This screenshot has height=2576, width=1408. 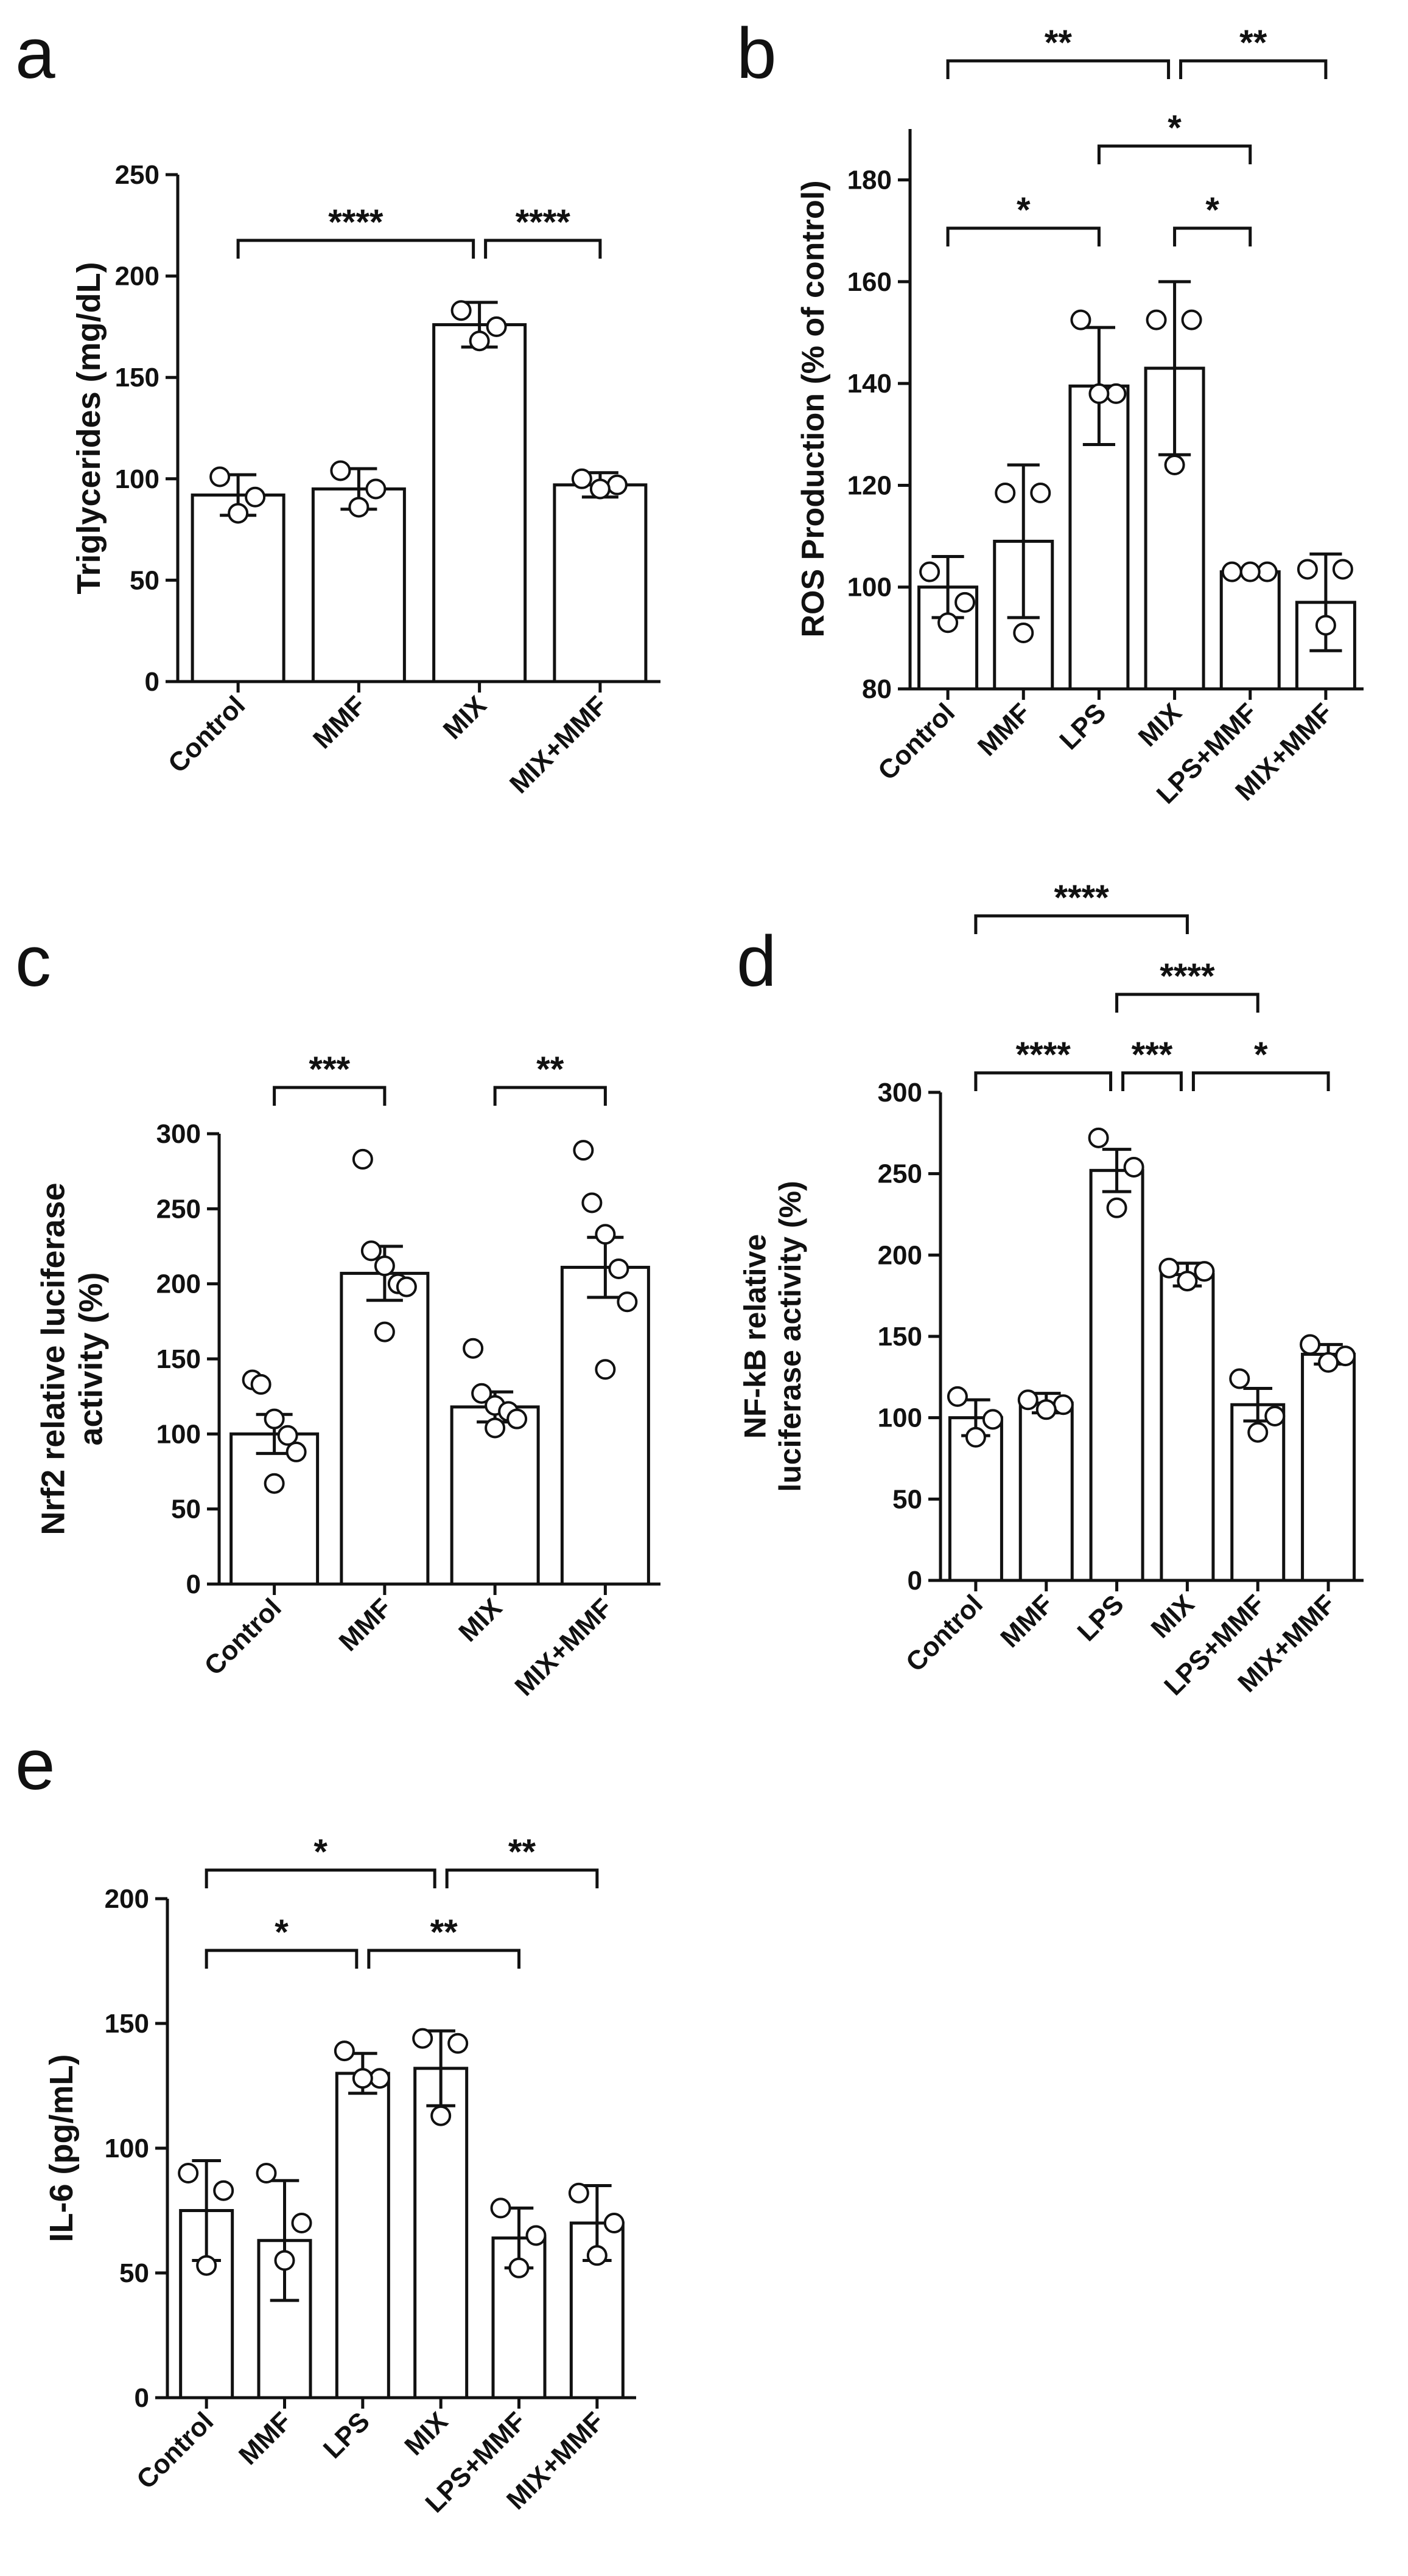 What do you see at coordinates (773, 1336) in the screenshot?
I see `y-axis-label: NF-kB relativeluciferase activity (%)` at bounding box center [773, 1336].